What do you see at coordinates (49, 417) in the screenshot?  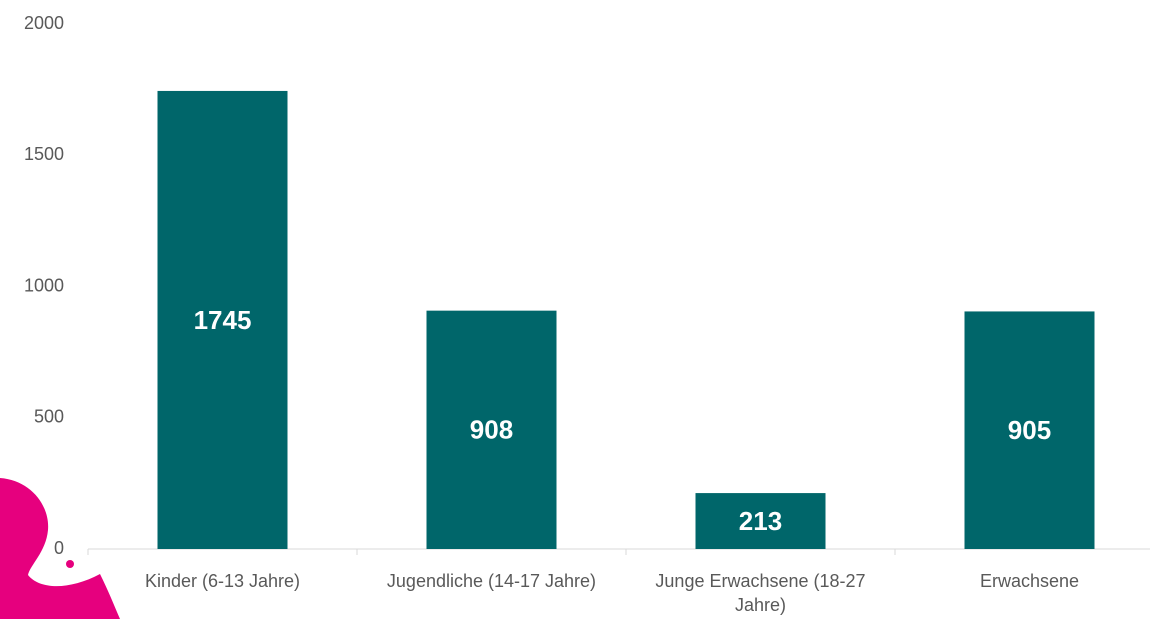 I see `y-tick-label: 500` at bounding box center [49, 417].